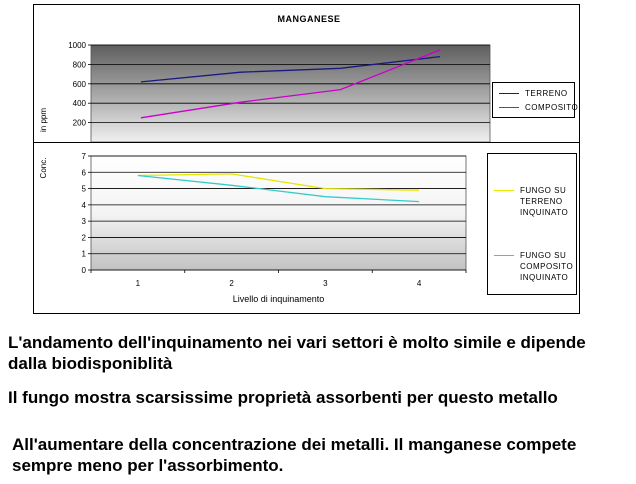  Describe the element at coordinates (80, 84) in the screenshot. I see `y-tick-label: 600` at that location.